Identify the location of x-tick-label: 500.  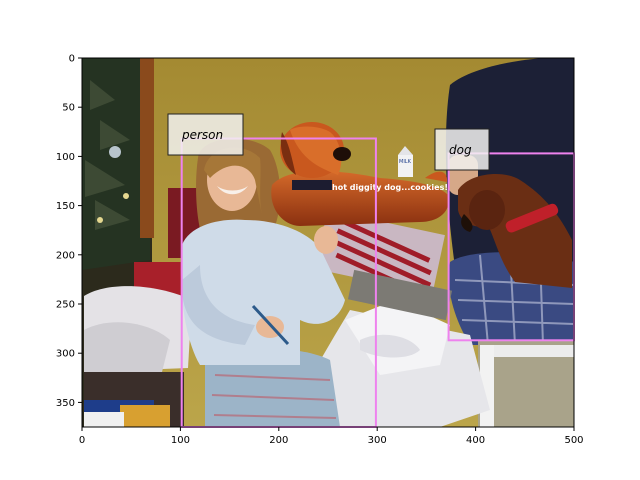
(573, 440).